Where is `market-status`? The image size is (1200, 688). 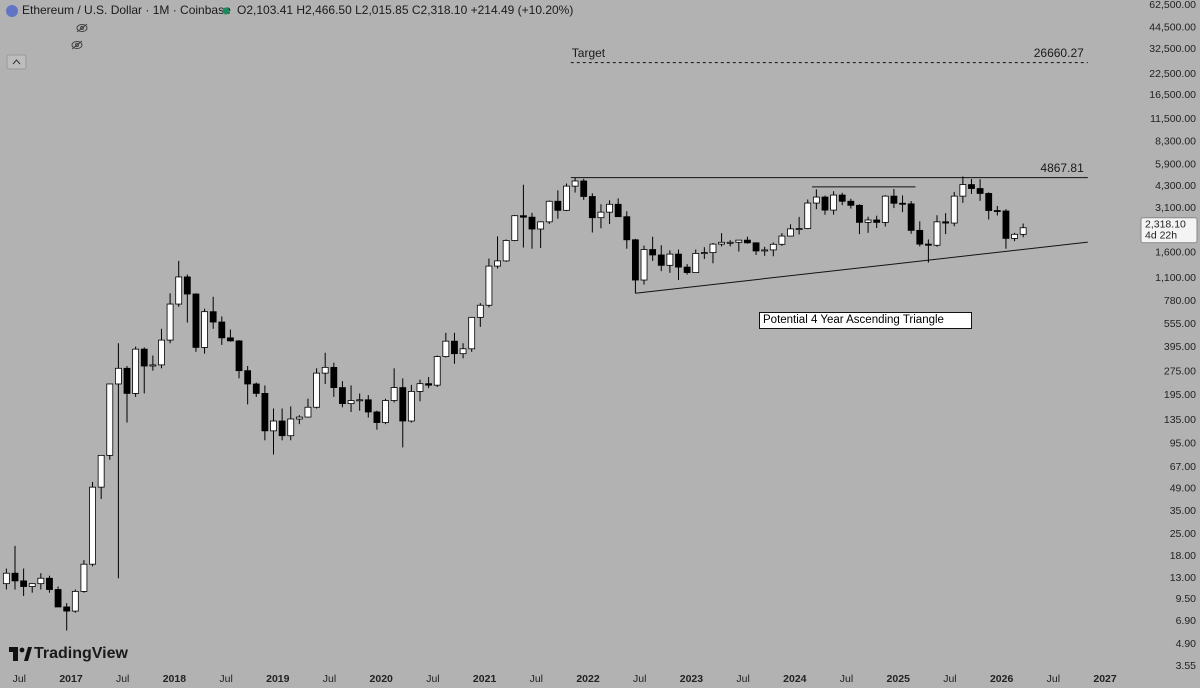
market-status is located at coordinates (226, 11).